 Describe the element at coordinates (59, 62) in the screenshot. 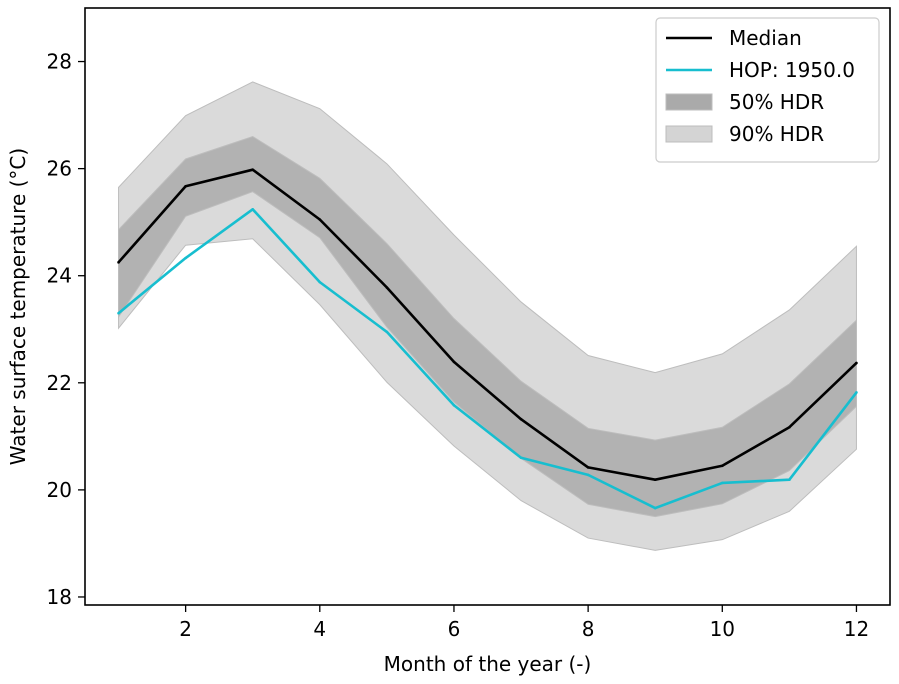

I see `y-tick-label: 28` at that location.